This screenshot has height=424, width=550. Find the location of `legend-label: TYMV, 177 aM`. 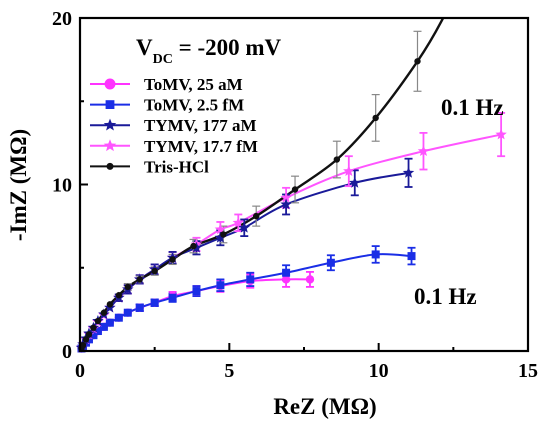

legend-label: TYMV, 177 aM is located at coordinates (200, 125).